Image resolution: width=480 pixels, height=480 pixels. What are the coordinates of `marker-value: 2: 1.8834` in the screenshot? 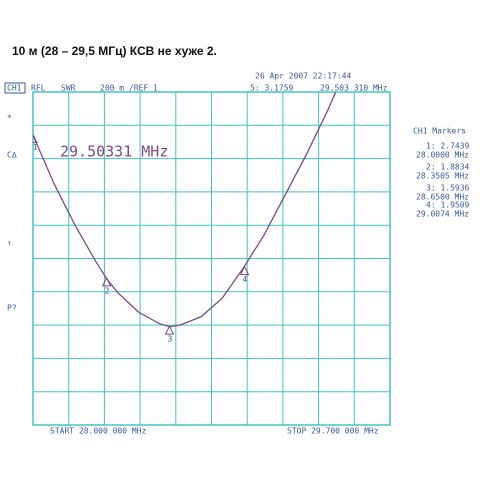 It's located at (448, 167).